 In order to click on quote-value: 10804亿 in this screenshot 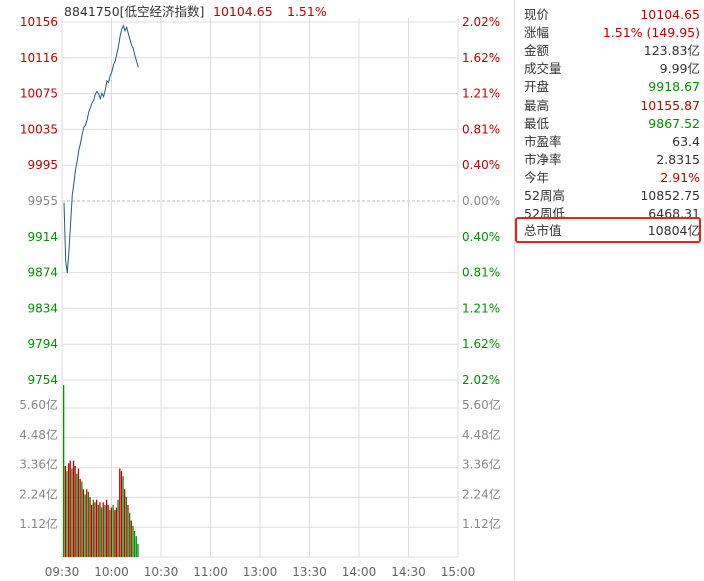, I will do `click(673, 230)`.